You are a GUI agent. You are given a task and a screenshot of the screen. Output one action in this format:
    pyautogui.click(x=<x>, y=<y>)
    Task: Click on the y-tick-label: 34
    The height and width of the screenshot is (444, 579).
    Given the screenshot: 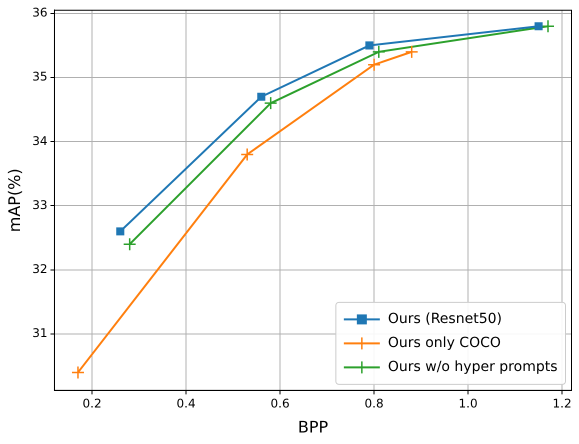 What is the action you would take?
    pyautogui.click(x=40, y=141)
    